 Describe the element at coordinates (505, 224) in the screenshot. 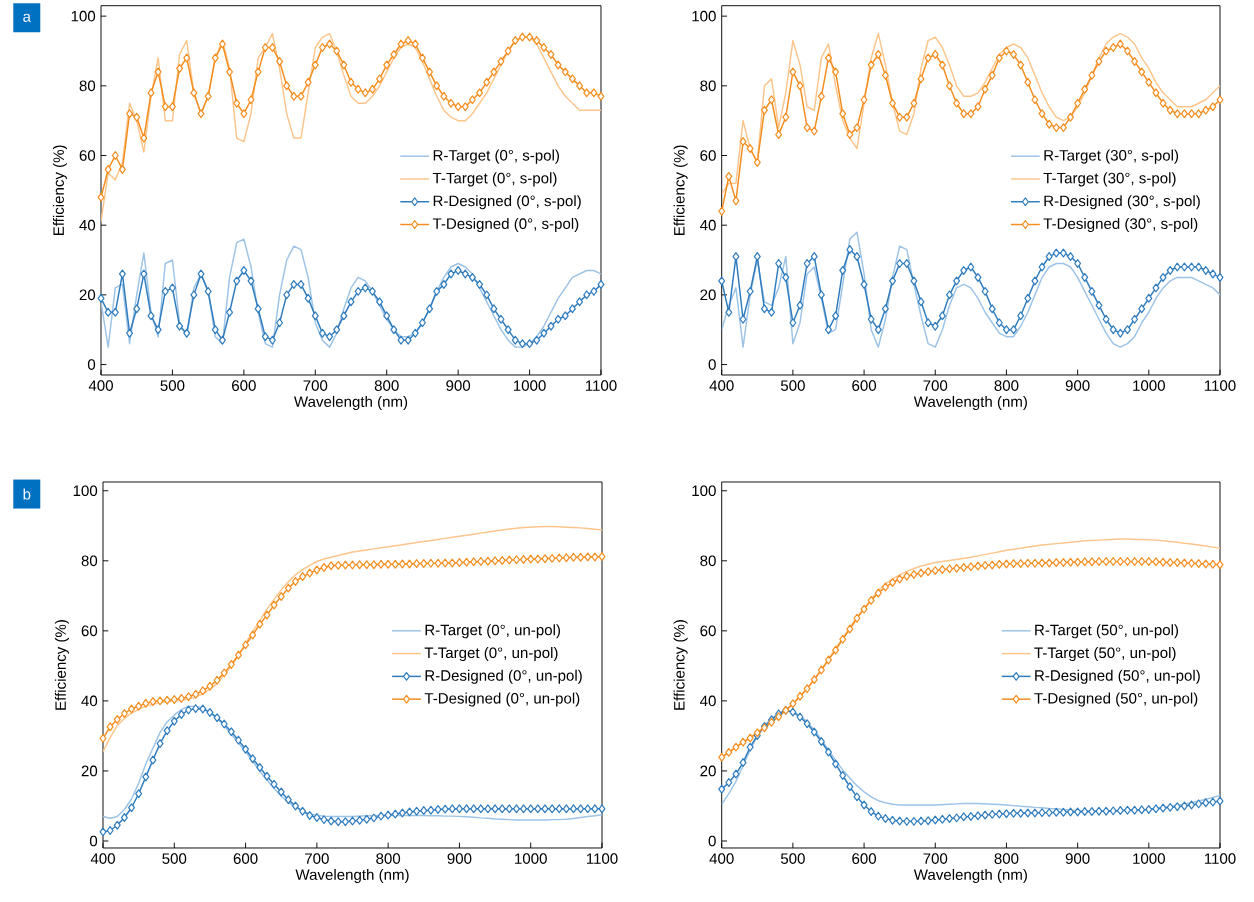

I see `legend-label: T-Designed (0°, s-pol)` at that location.